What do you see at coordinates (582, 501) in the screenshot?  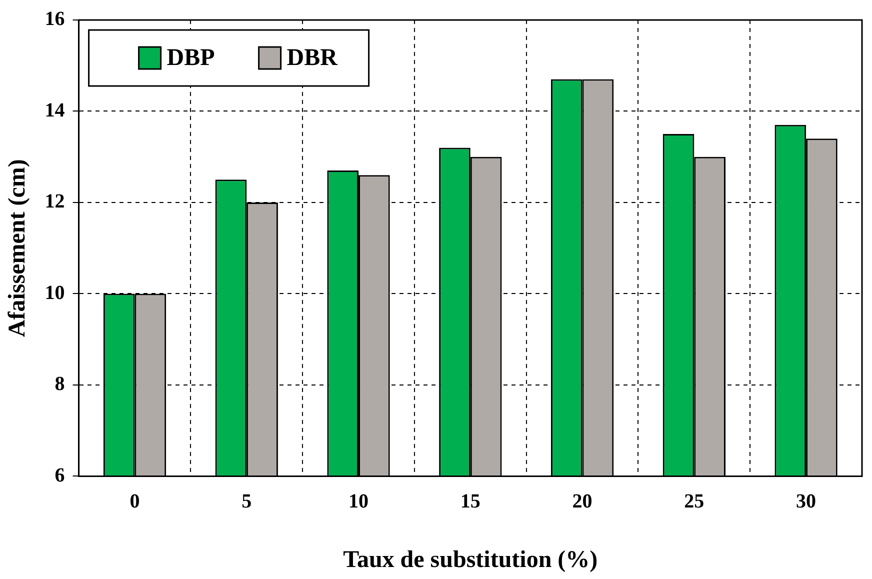 I see `x-tick-label: 20` at bounding box center [582, 501].